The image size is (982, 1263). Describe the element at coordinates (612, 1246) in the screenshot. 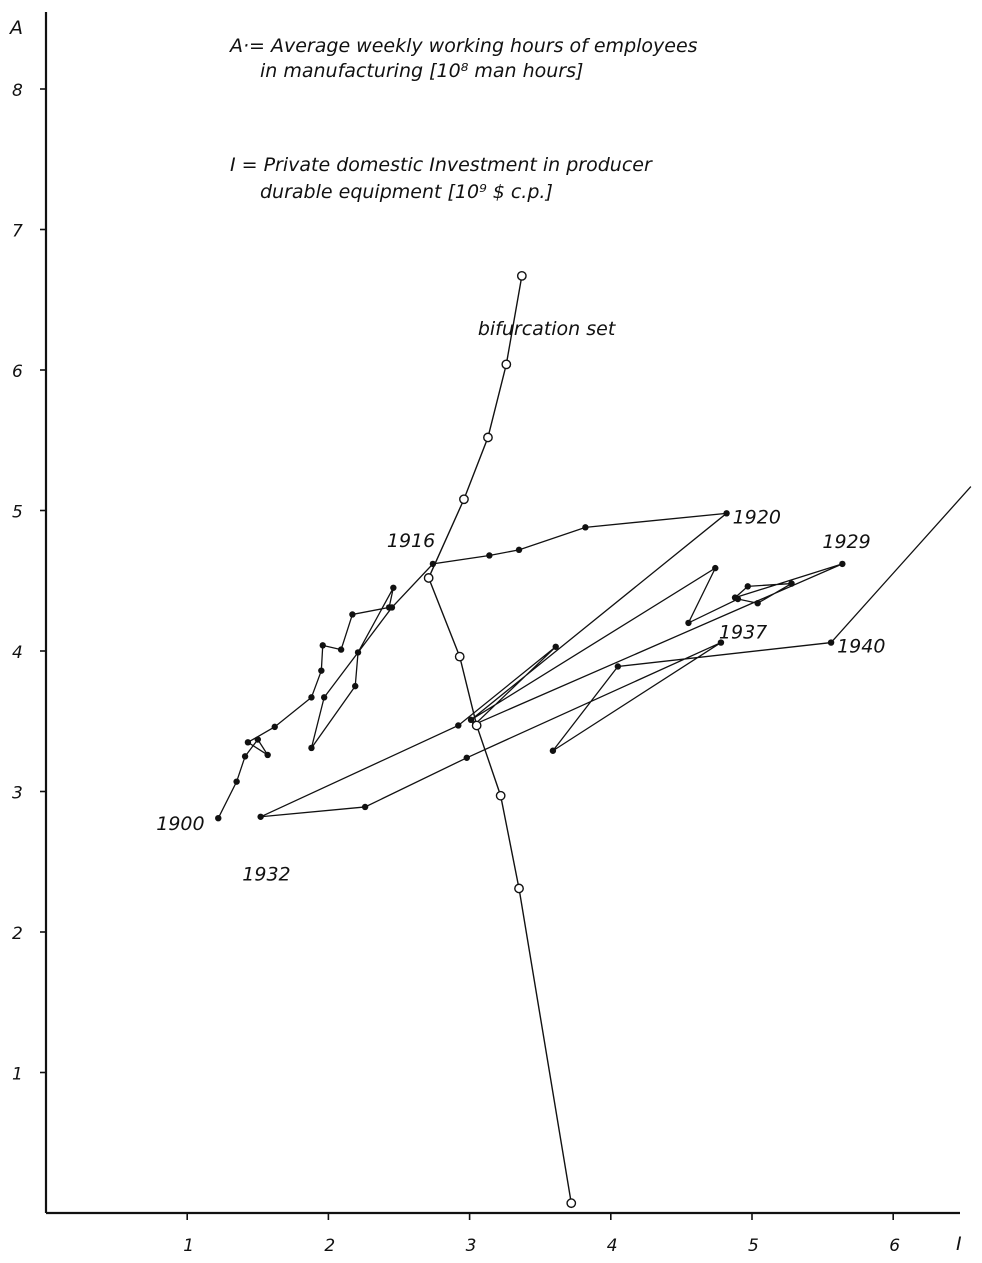

I see `x-tick-label-4: 4` at that location.